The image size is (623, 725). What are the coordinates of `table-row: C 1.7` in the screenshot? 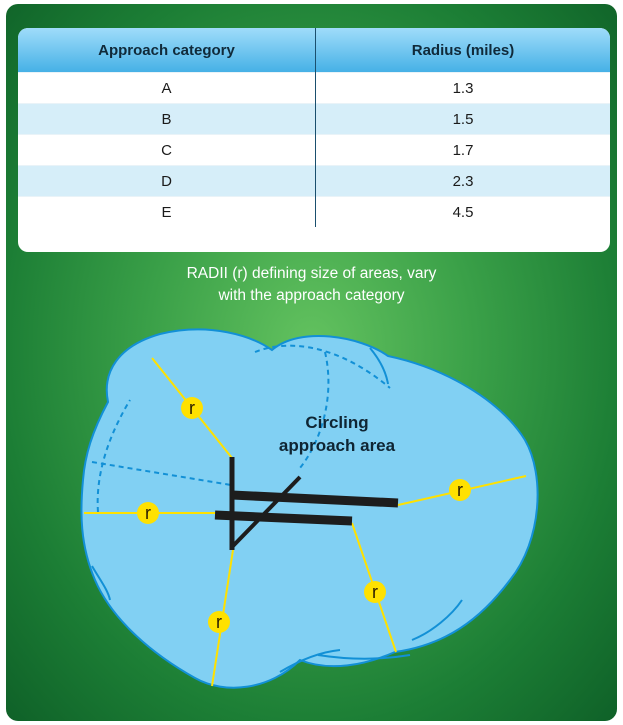 It's located at (314, 150).